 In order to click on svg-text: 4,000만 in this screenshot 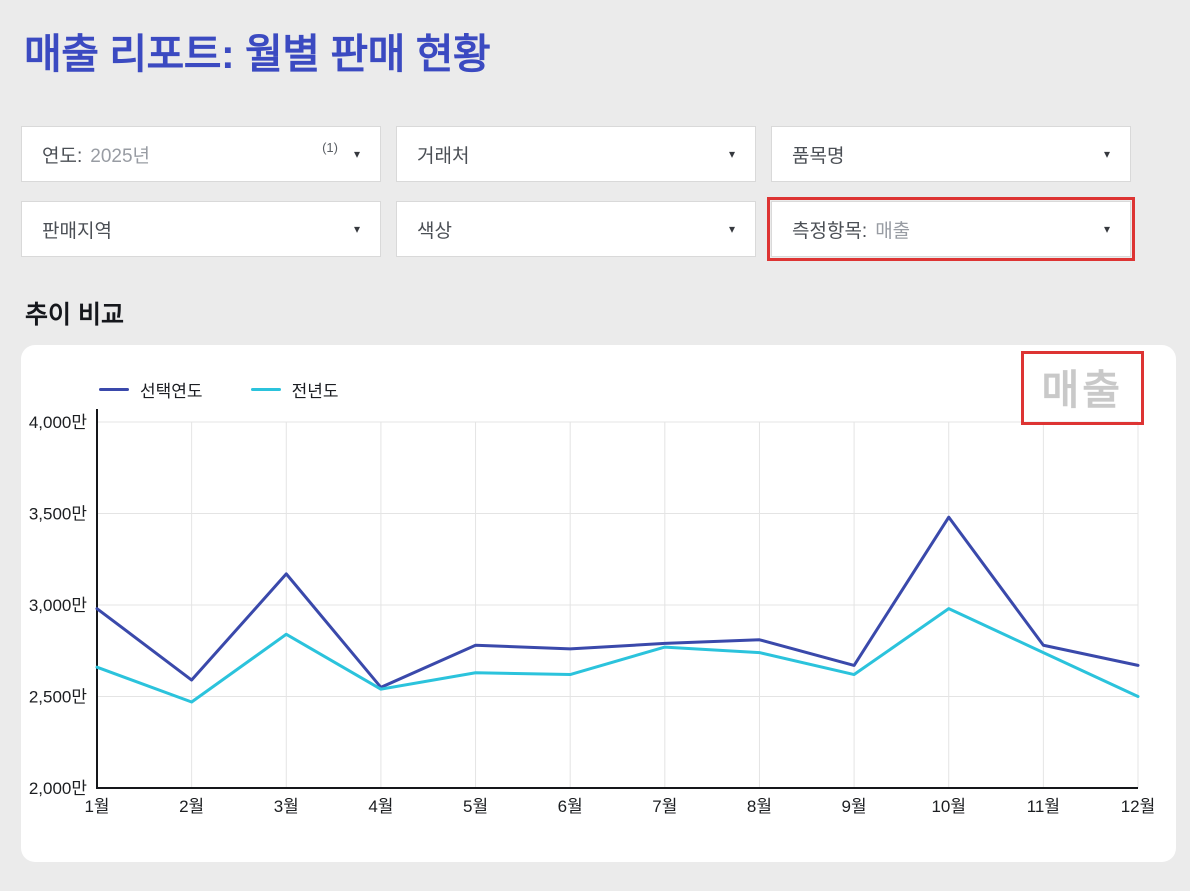, I will do `click(58, 422)`.